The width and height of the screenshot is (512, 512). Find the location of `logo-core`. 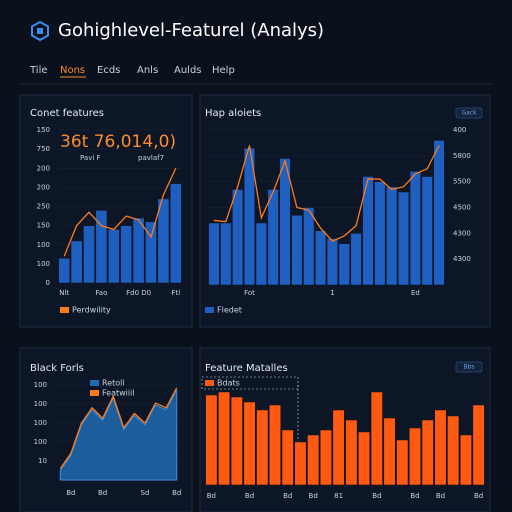

logo-core is located at coordinates (40, 31).